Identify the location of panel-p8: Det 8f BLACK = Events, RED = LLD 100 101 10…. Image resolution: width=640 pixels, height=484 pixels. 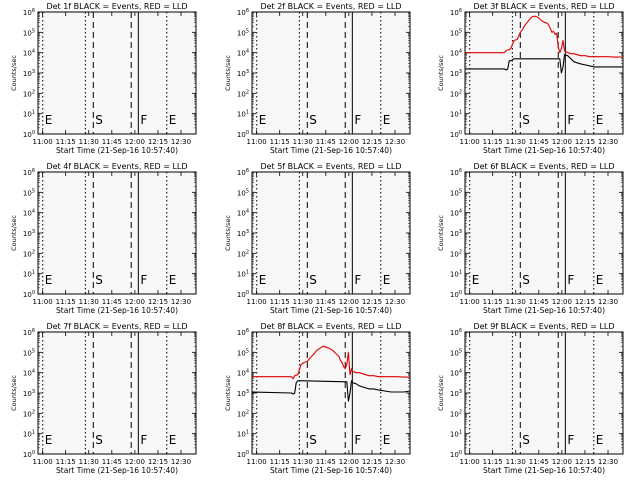
(317, 398).